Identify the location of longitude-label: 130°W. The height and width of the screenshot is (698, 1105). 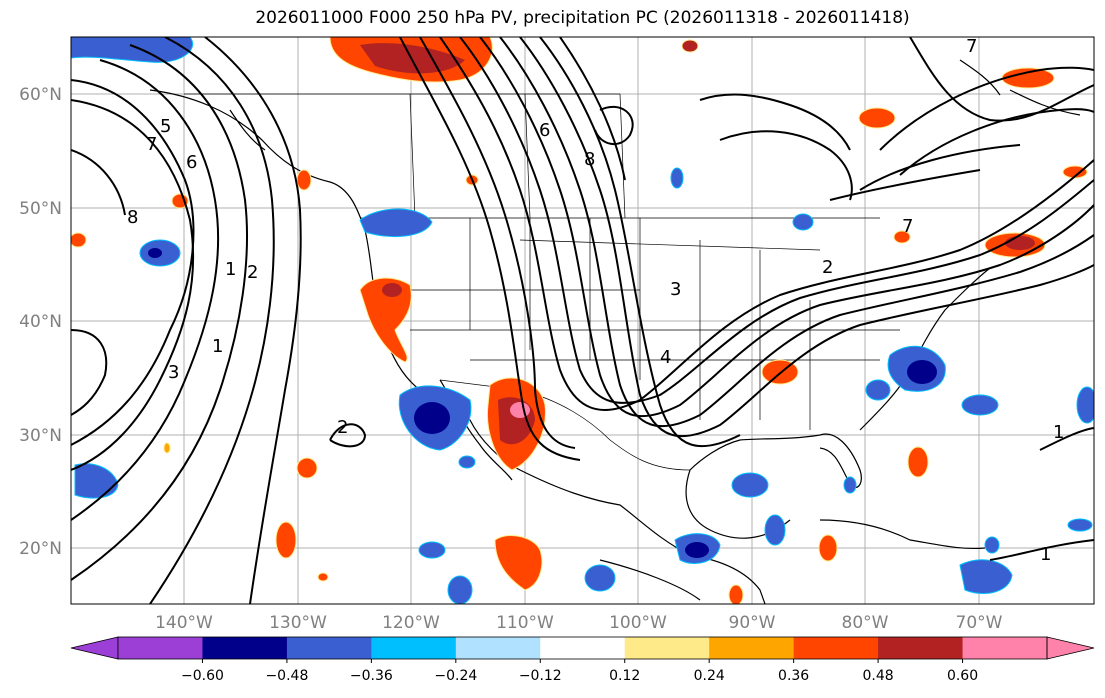
(298, 623).